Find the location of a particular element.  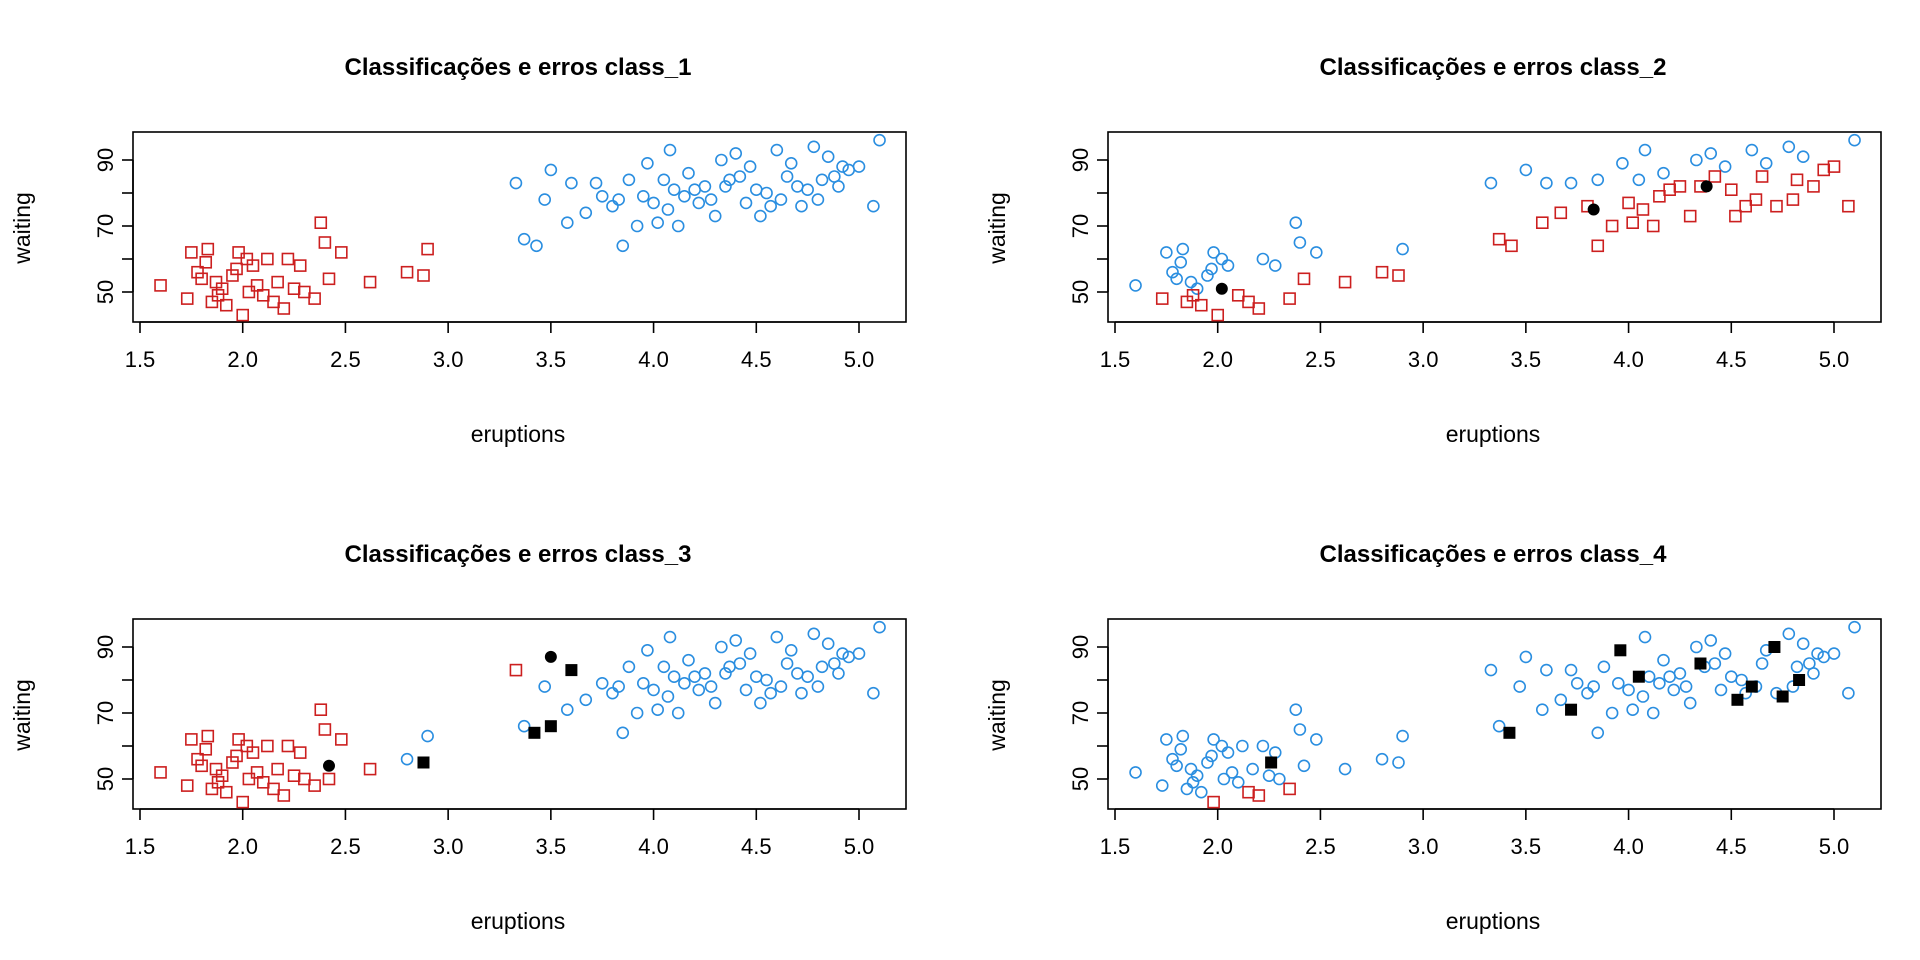

x-tick-label: 2.0 is located at coordinates (1217, 846).